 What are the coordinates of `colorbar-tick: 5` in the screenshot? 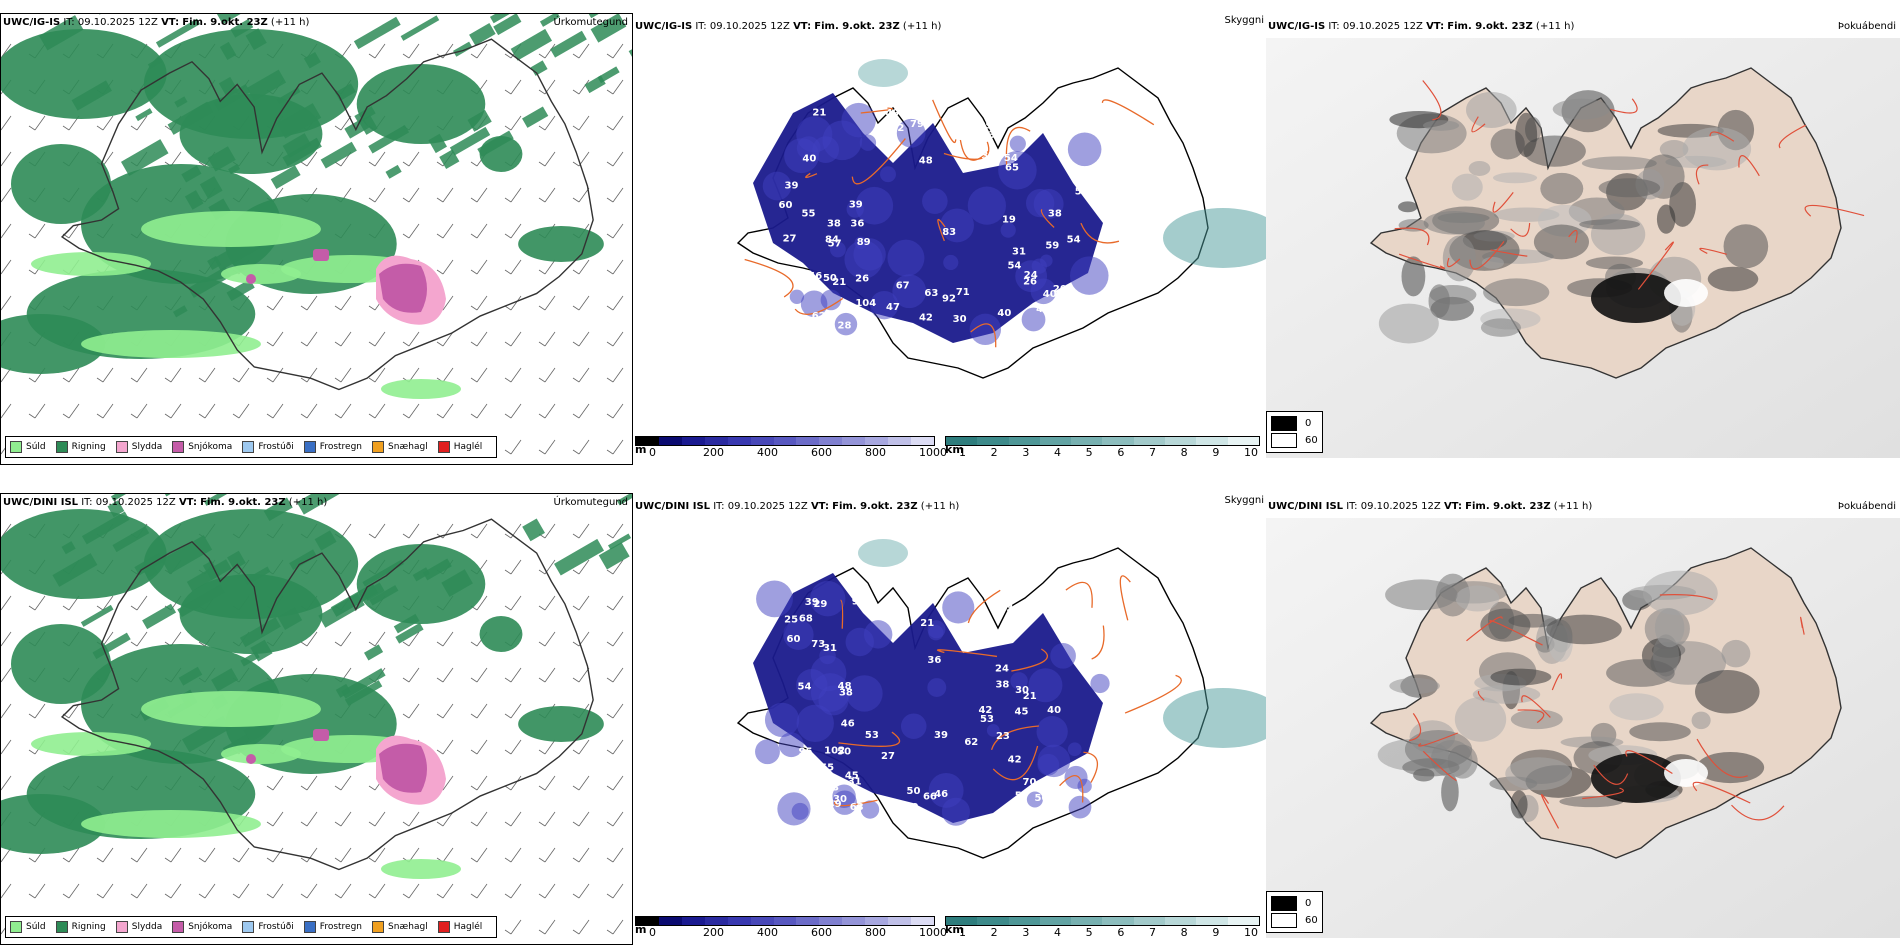 It's located at (1089, 452).